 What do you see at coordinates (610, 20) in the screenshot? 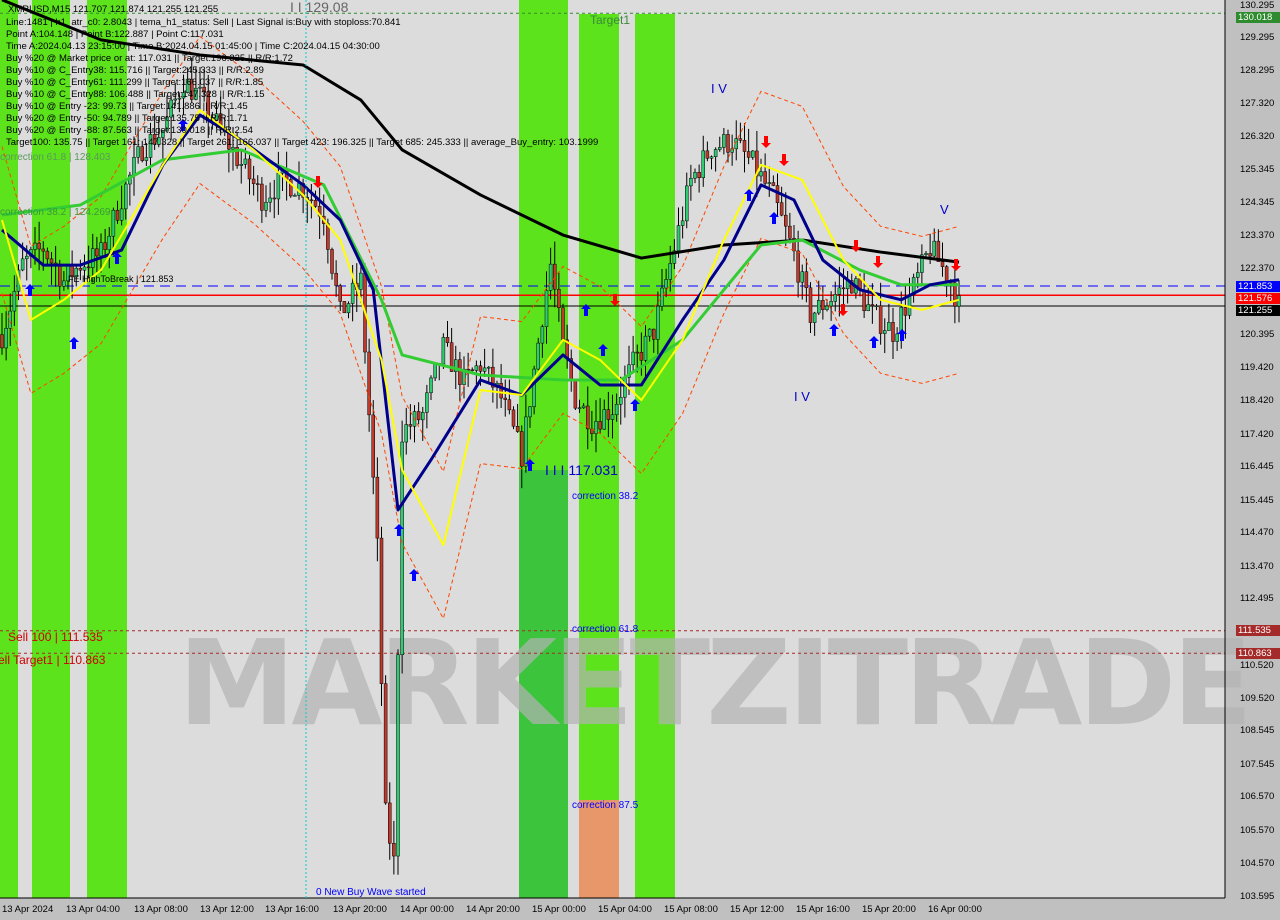
I see `target1-label: Target1` at bounding box center [610, 20].